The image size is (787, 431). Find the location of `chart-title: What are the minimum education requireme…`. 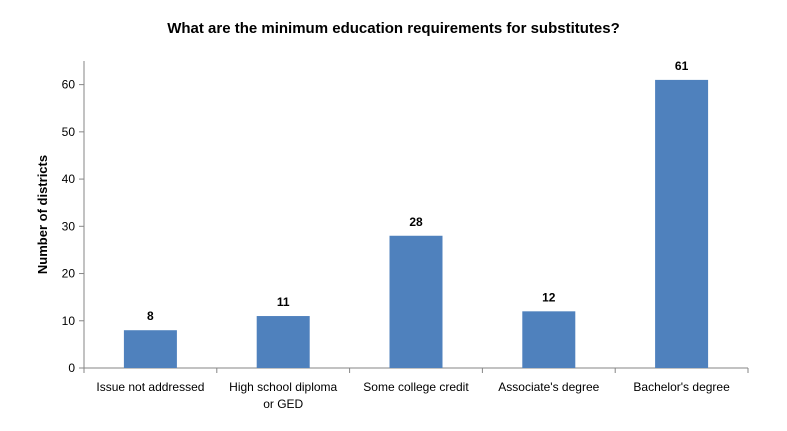

chart-title: What are the minimum education requireme… is located at coordinates (393, 28).